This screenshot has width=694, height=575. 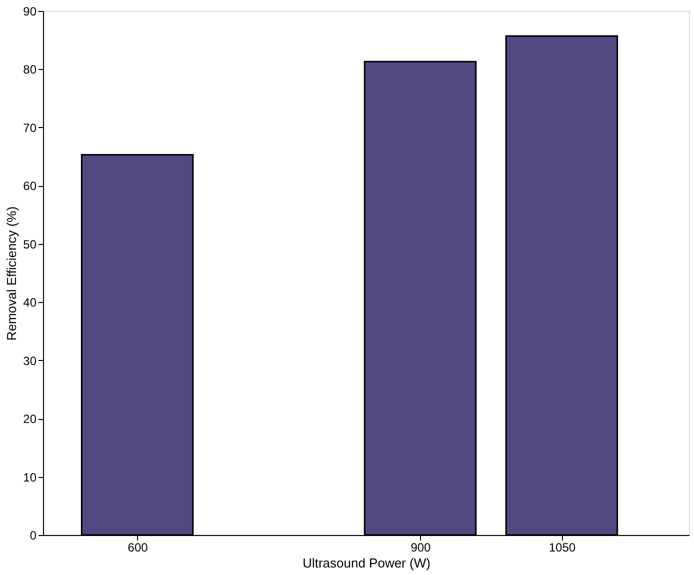 What do you see at coordinates (366, 563) in the screenshot?
I see `x-axis-title: Ultrasound Power (W)` at bounding box center [366, 563].